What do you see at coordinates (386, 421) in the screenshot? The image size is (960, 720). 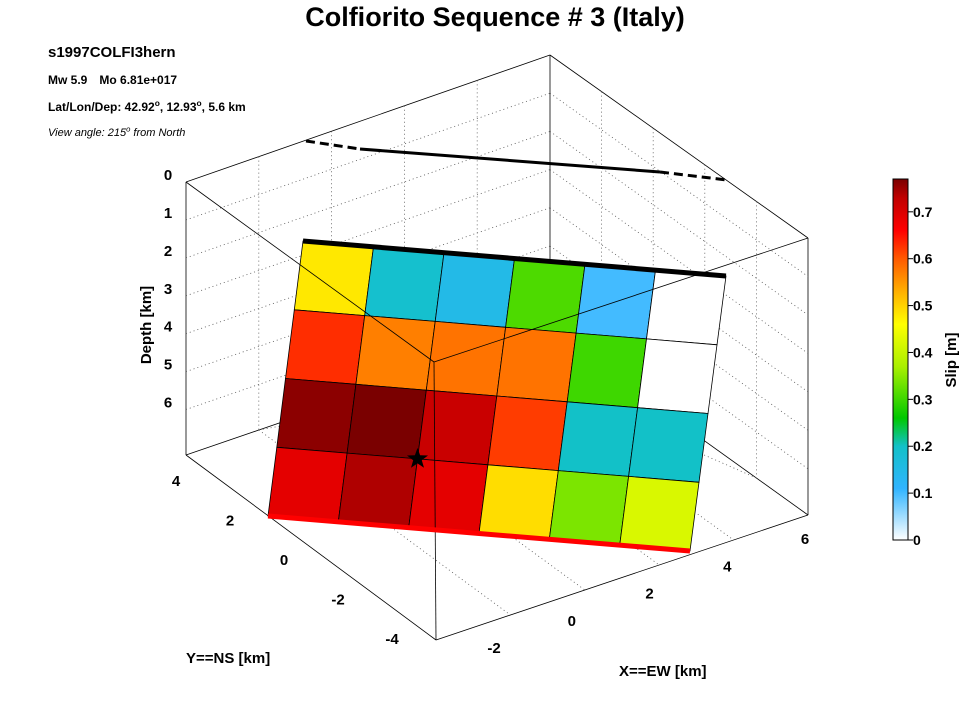 I see `slip-cell-r2-c1` at bounding box center [386, 421].